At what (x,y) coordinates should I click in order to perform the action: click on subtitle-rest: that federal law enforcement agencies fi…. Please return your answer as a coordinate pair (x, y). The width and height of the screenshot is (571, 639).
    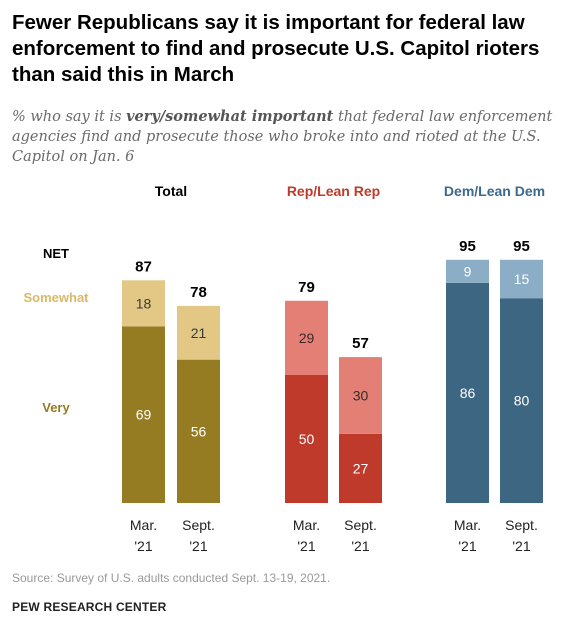
    Looking at the image, I should click on (282, 137).